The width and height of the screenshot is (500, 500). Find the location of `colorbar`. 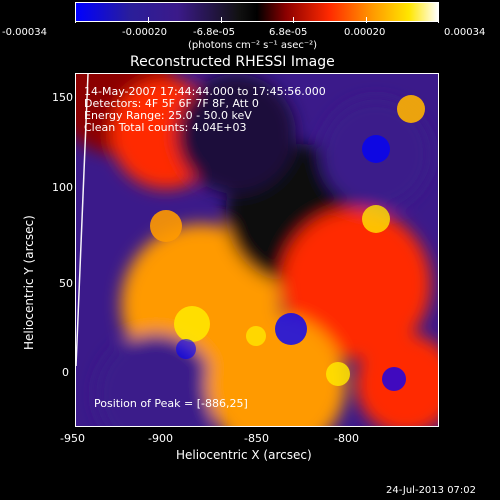

colorbar is located at coordinates (257, 12).